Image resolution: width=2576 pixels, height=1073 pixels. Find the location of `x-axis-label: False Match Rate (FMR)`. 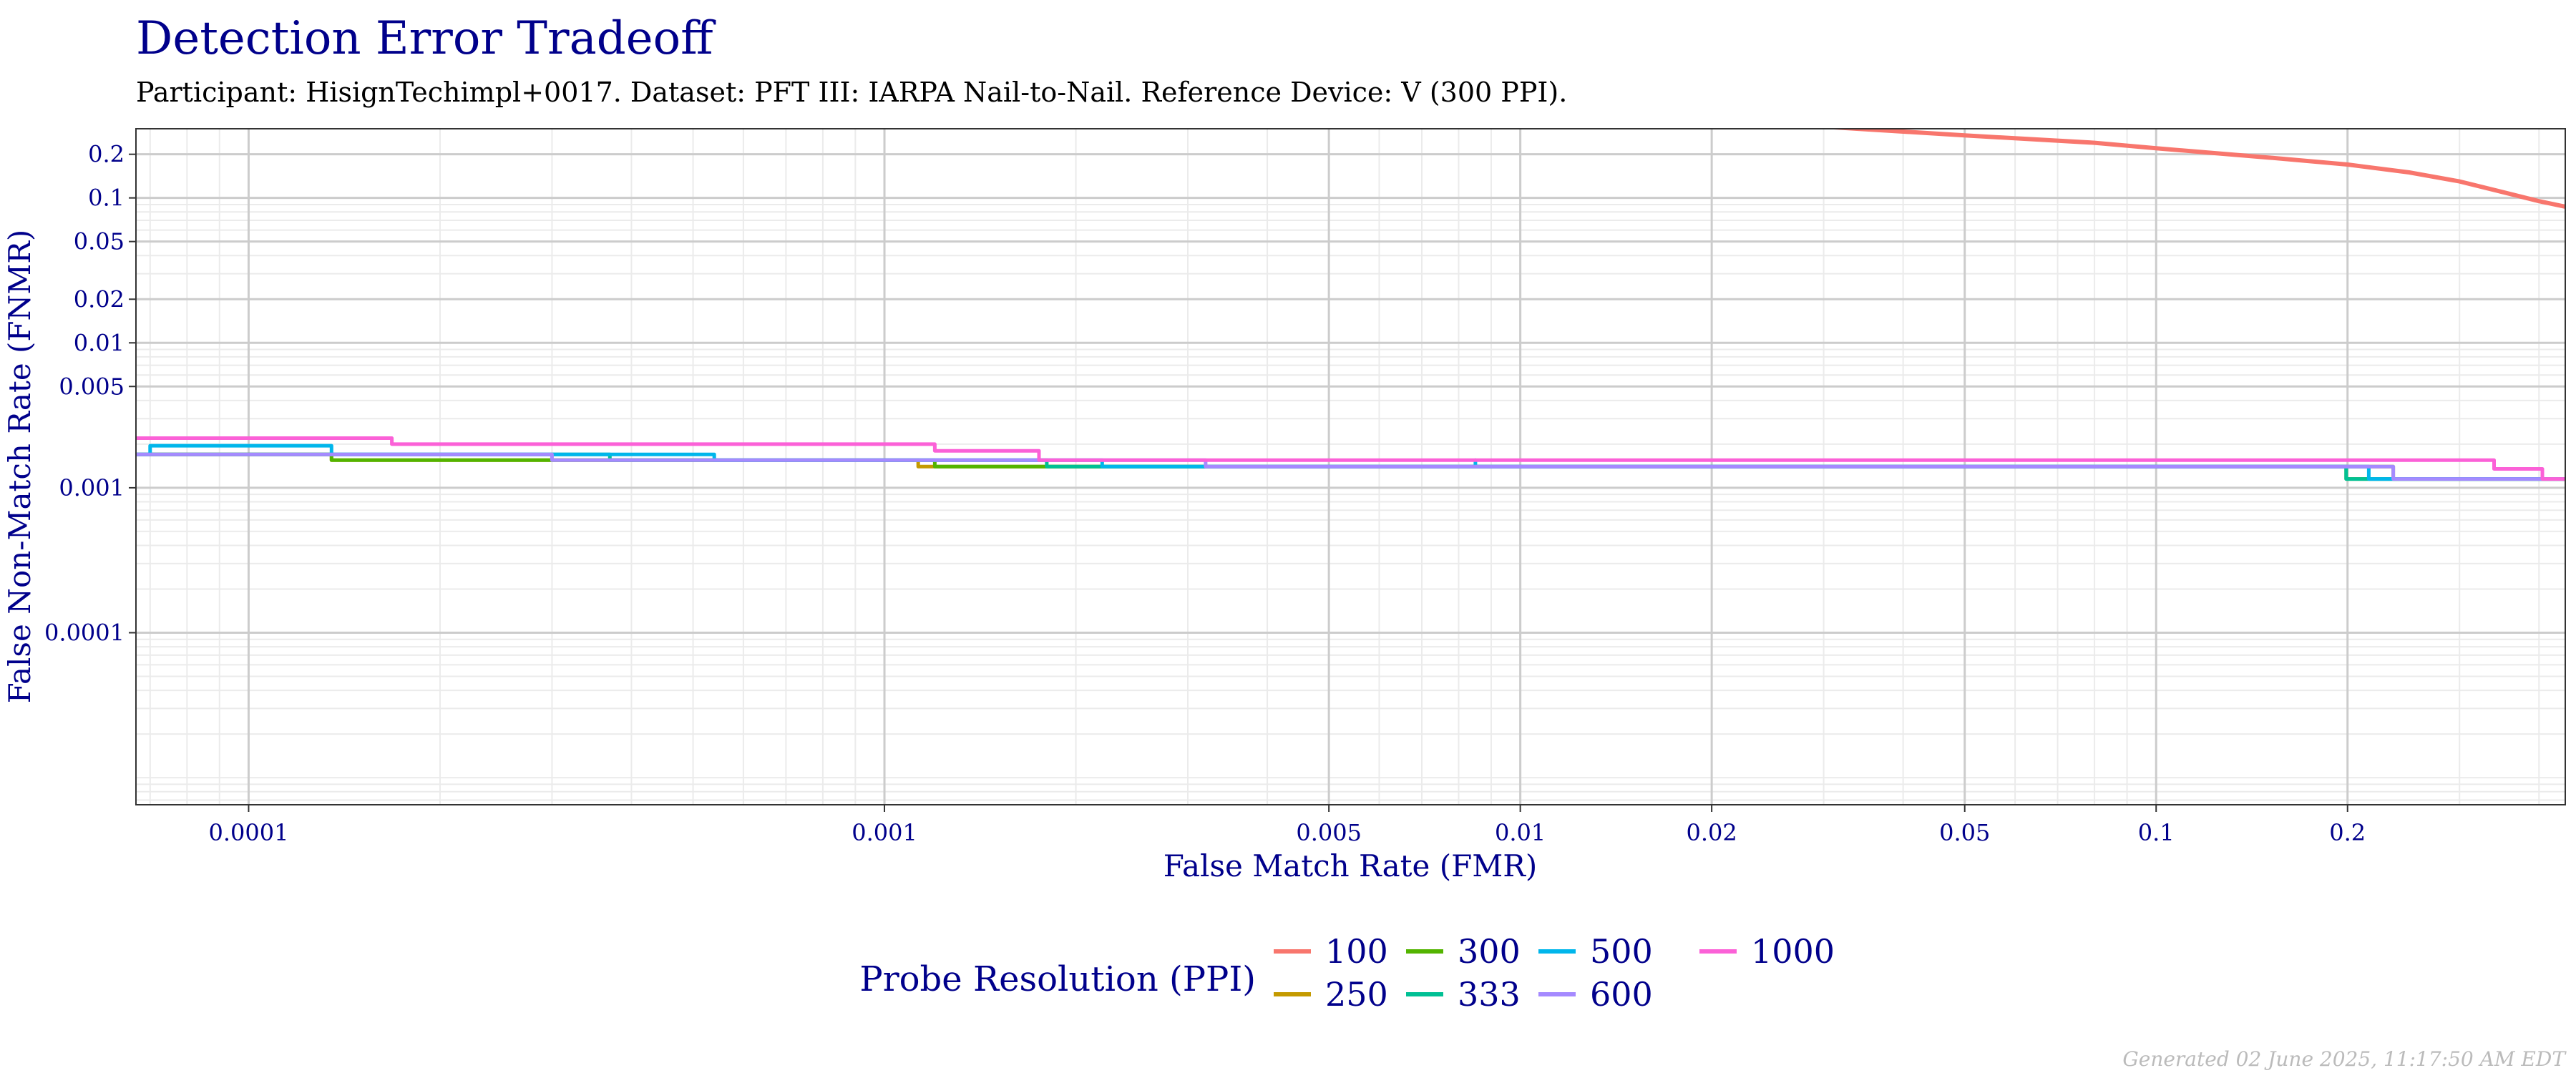

x-axis-label: False Match Rate (FMR) is located at coordinates (1350, 865).